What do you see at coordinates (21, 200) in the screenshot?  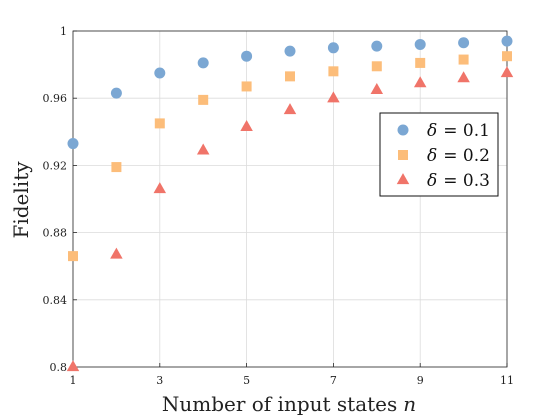 I see `y-axis-label: Fidelity` at bounding box center [21, 200].